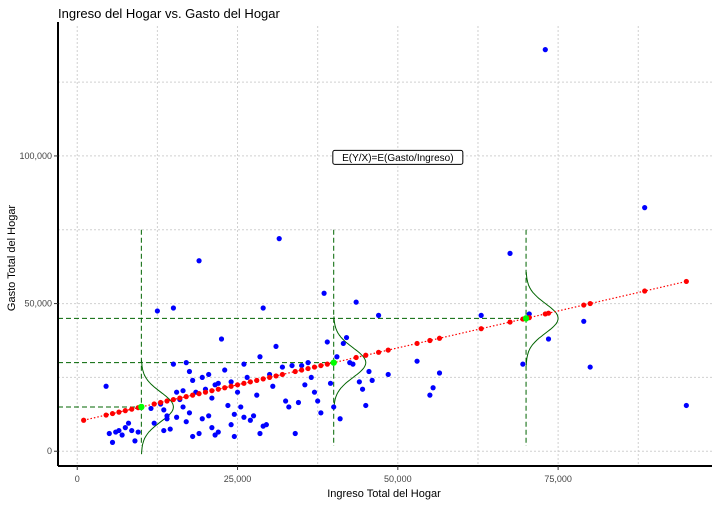  Describe the element at coordinates (398, 479) in the screenshot. I see `x-tick-label: 50,000` at that location.